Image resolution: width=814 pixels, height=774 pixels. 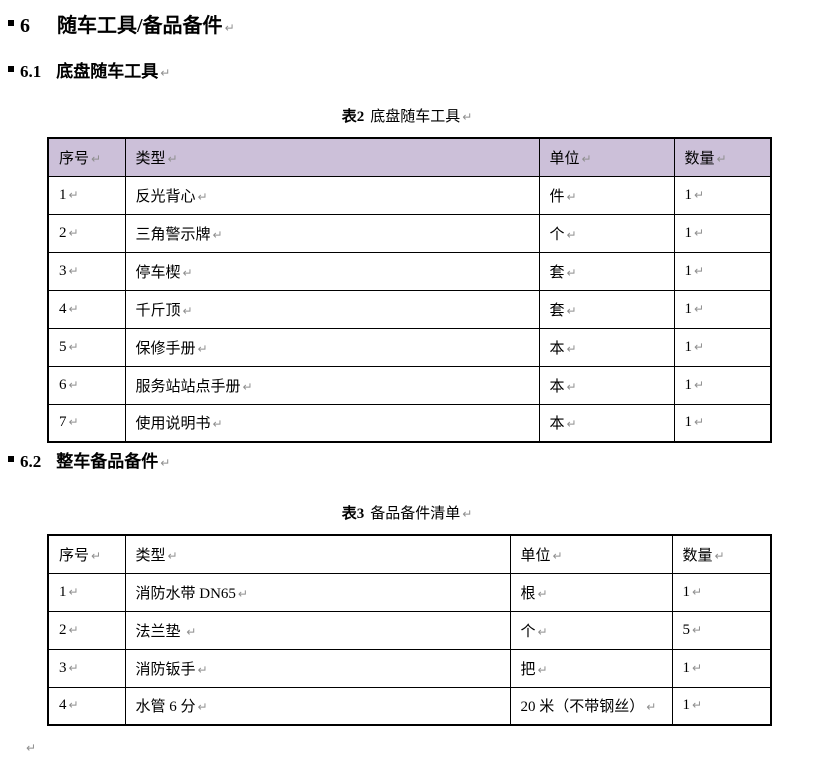 What do you see at coordinates (332, 271) in the screenshot?
I see `table-cell: 停车楔 ↵` at bounding box center [332, 271].